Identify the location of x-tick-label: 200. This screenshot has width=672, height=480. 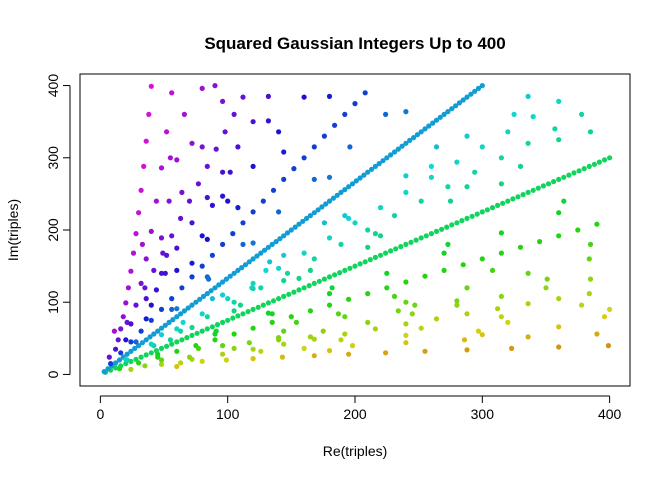
(355, 414).